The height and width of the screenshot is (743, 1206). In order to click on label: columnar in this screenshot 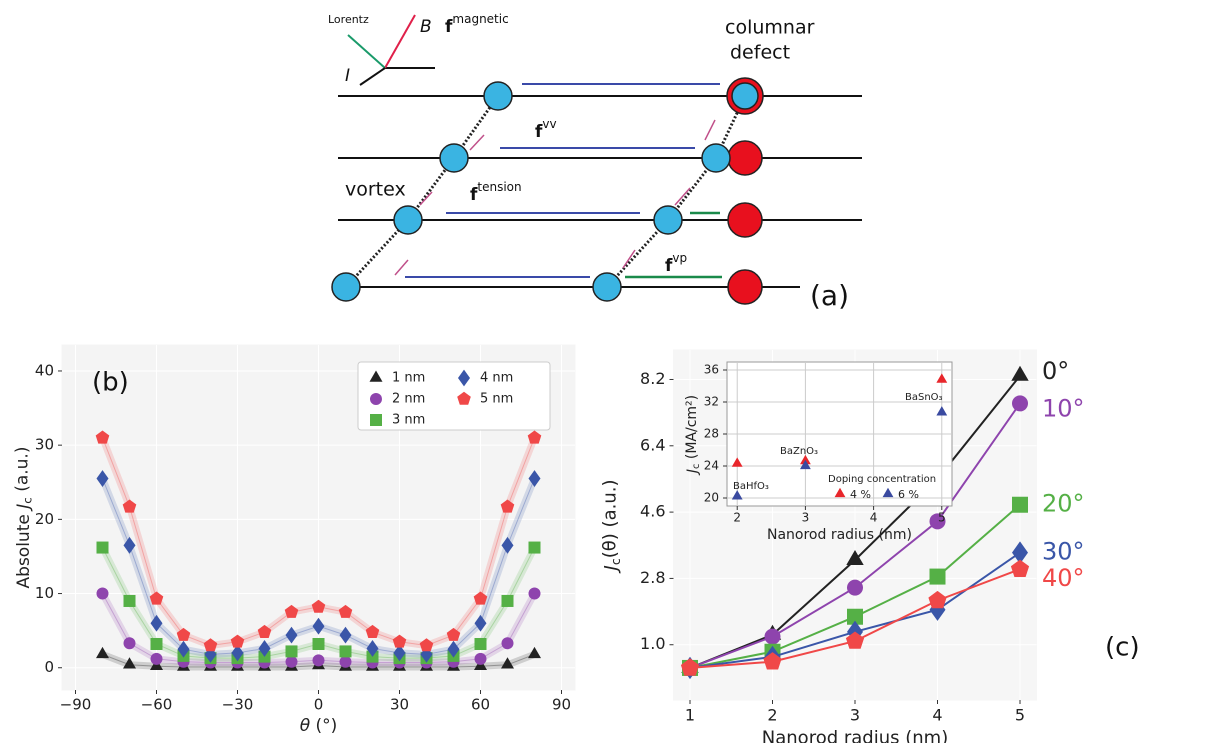, I will do `click(770, 28)`.